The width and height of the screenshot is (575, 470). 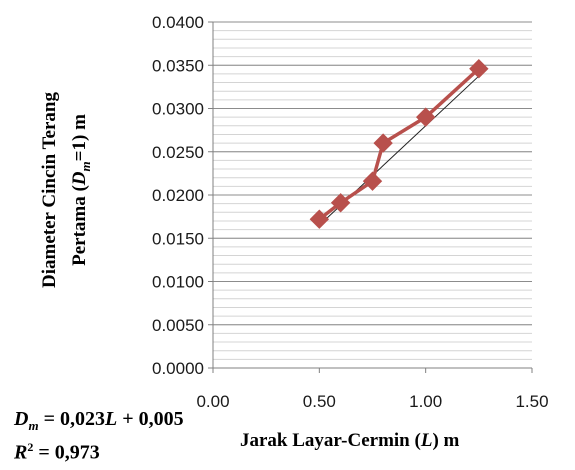 What do you see at coordinates (319, 401) in the screenshot?
I see `x-tick-label: 0.50` at bounding box center [319, 401].